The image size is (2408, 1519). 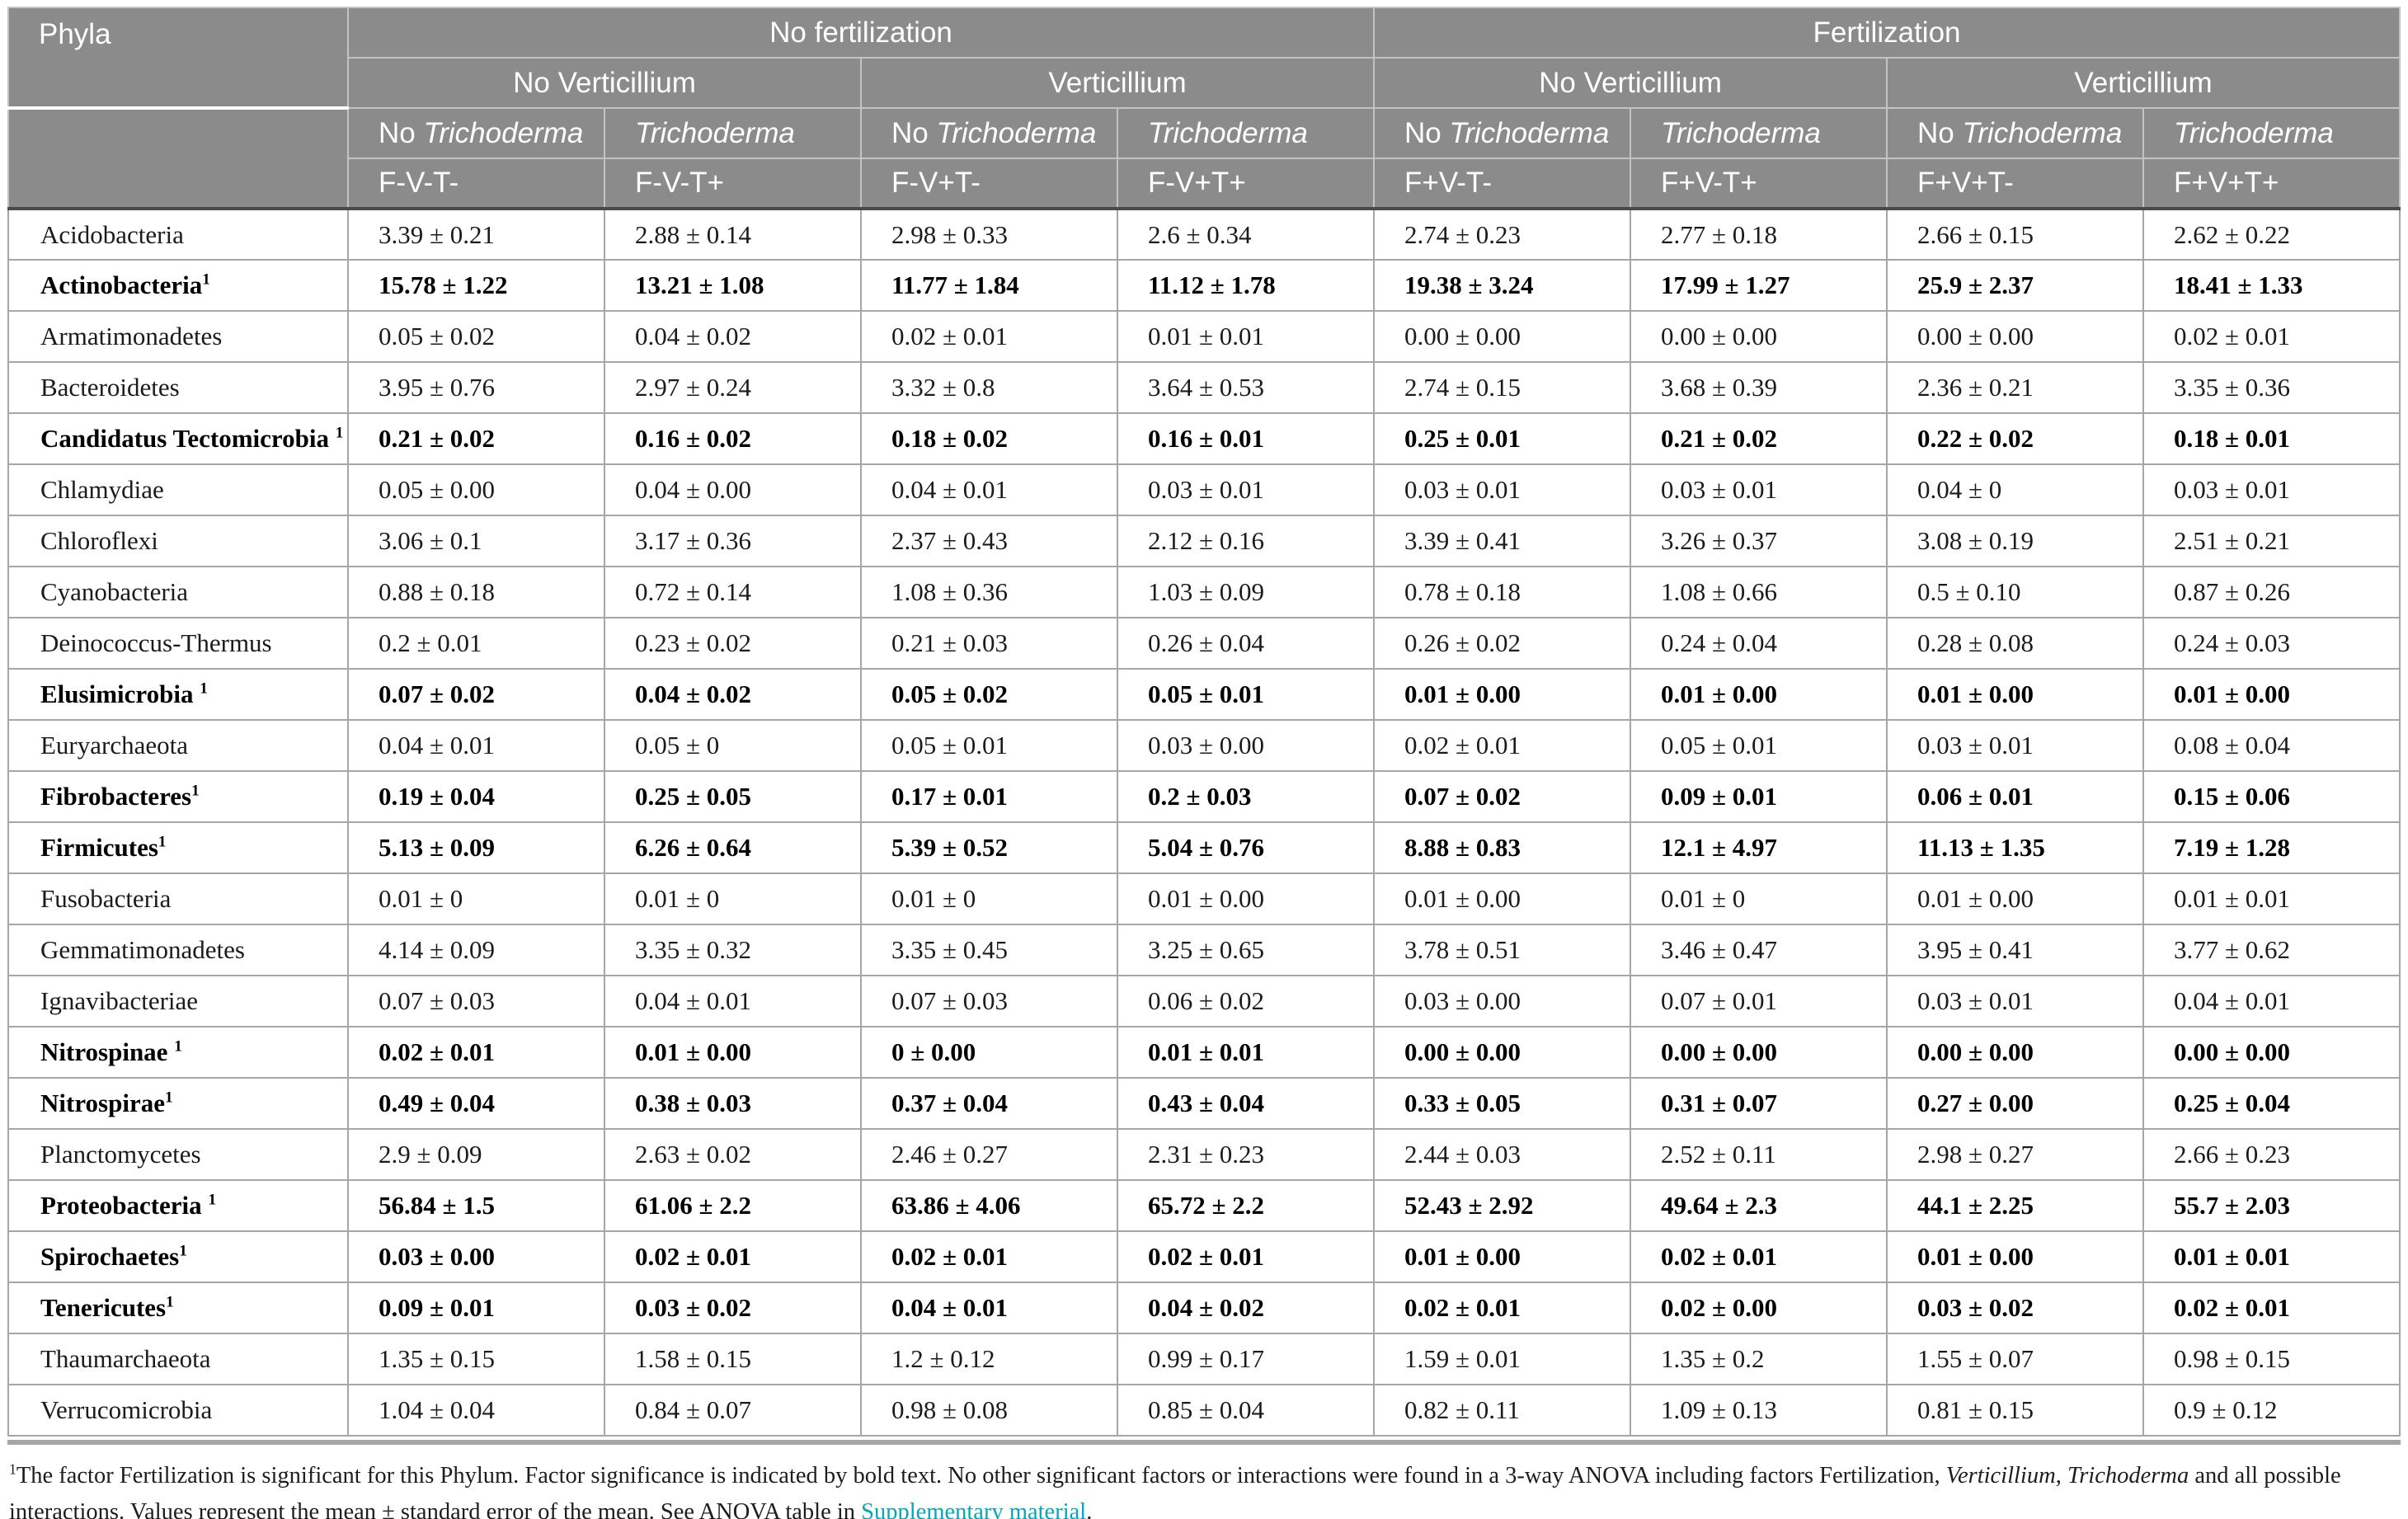 What do you see at coordinates (178, 490) in the screenshot?
I see `phylum-name-cell: Chlamydiae` at bounding box center [178, 490].